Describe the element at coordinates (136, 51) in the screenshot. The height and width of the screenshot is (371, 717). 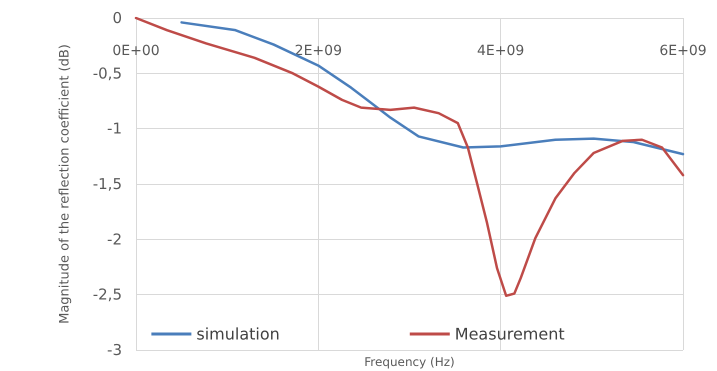
I see `x-tick-label: 0E+00` at that location.